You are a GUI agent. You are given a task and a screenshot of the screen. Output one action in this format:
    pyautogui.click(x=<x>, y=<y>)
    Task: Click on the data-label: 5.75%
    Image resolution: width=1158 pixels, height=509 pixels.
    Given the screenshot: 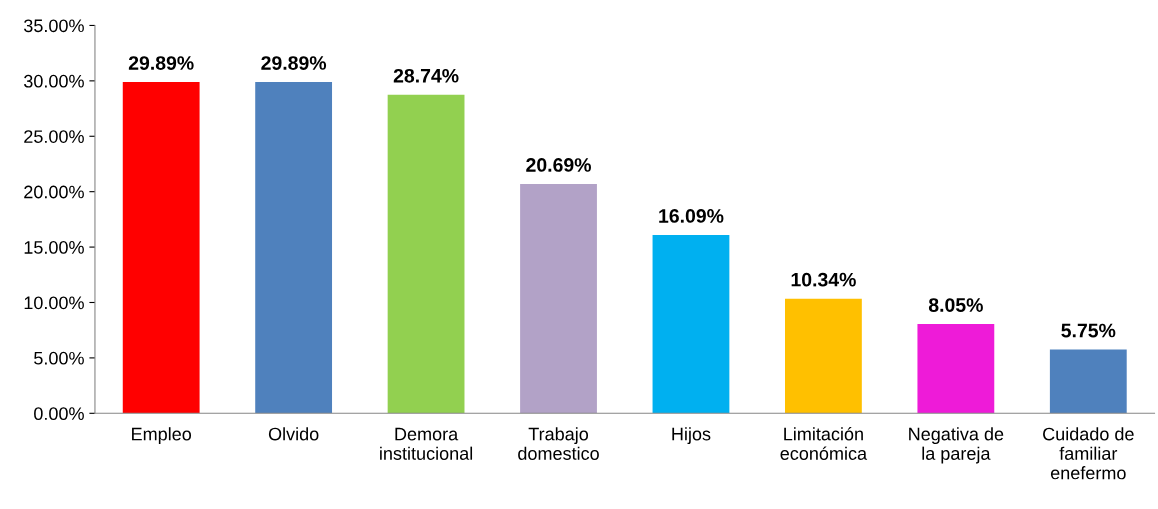 What is the action you would take?
    pyautogui.click(x=1088, y=330)
    